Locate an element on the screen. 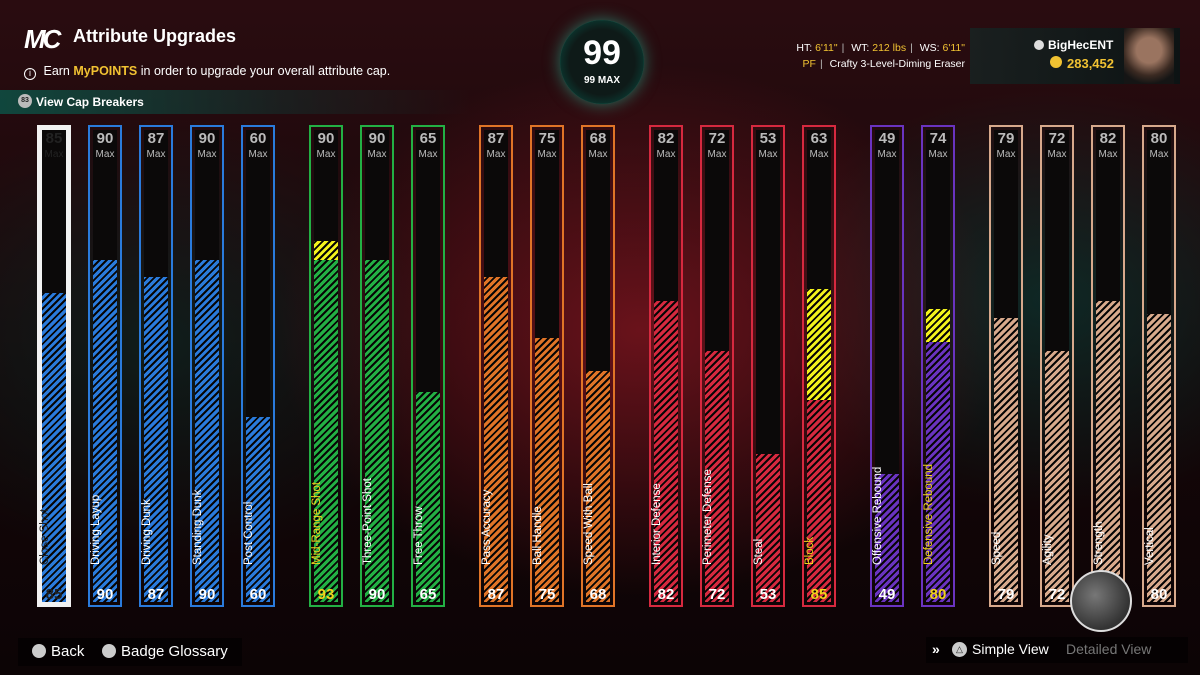  attribute-name: Offensive Rebound is located at coordinates (877, 480).